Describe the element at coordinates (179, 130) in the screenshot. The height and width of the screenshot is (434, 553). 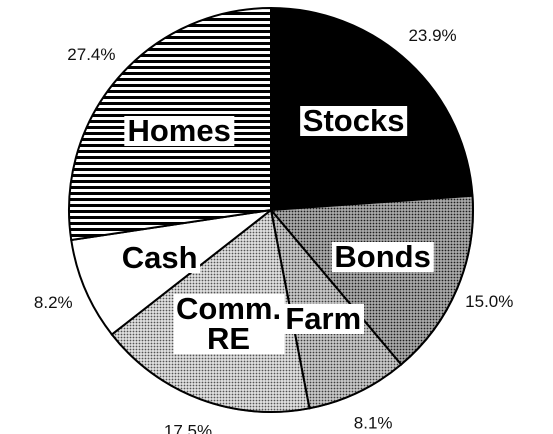
I see `slice-label: Homes` at that location.